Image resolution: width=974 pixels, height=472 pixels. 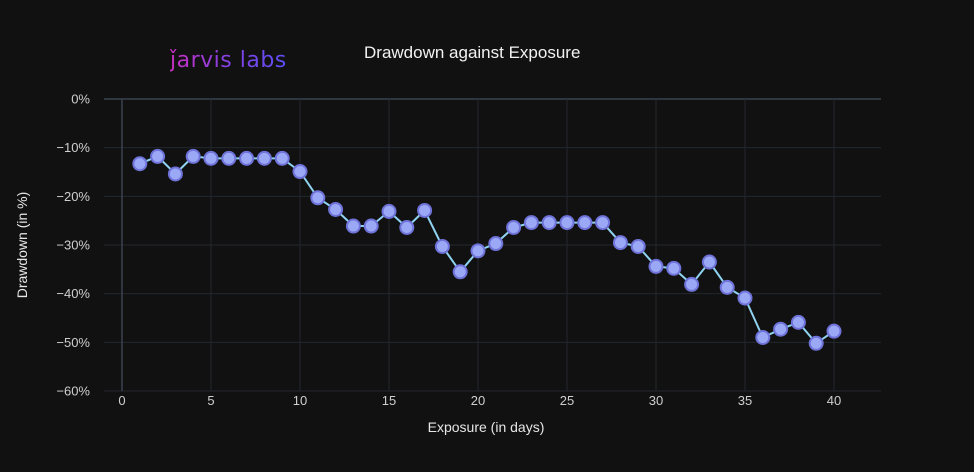 I want to click on x-tick-label: 25, so click(x=567, y=400).